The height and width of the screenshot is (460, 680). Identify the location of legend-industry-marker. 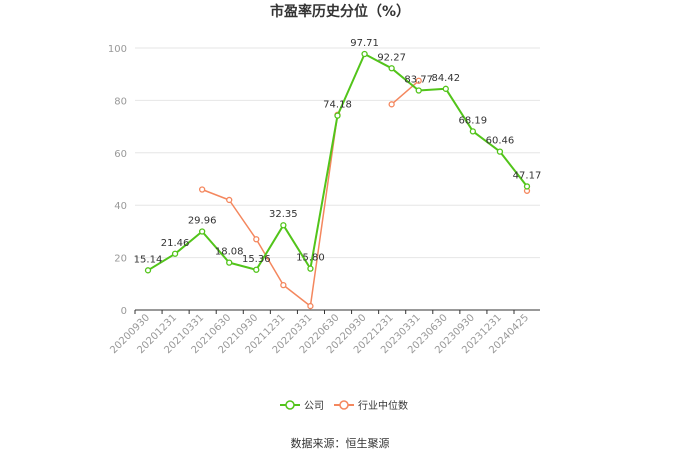
(344, 405).